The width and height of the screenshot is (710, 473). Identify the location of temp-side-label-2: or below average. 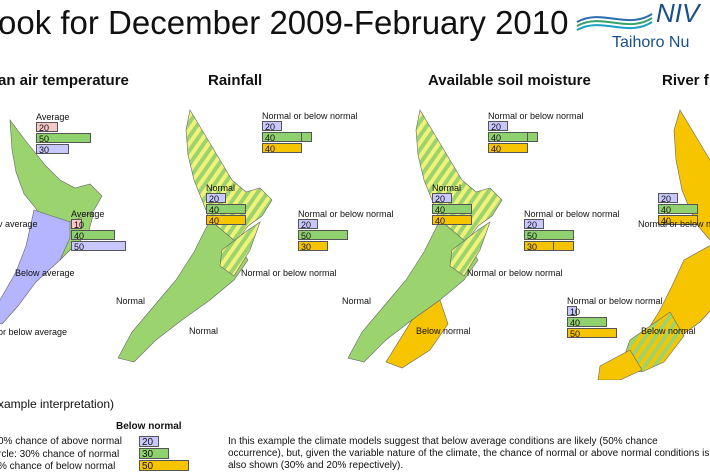
(34, 332).